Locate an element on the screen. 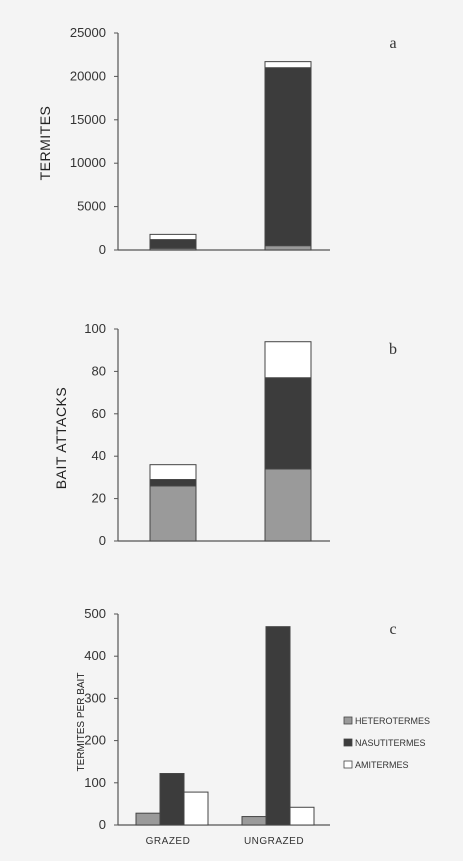 The height and width of the screenshot is (861, 463). legend-swatch-heterotermes is located at coordinates (348, 720).